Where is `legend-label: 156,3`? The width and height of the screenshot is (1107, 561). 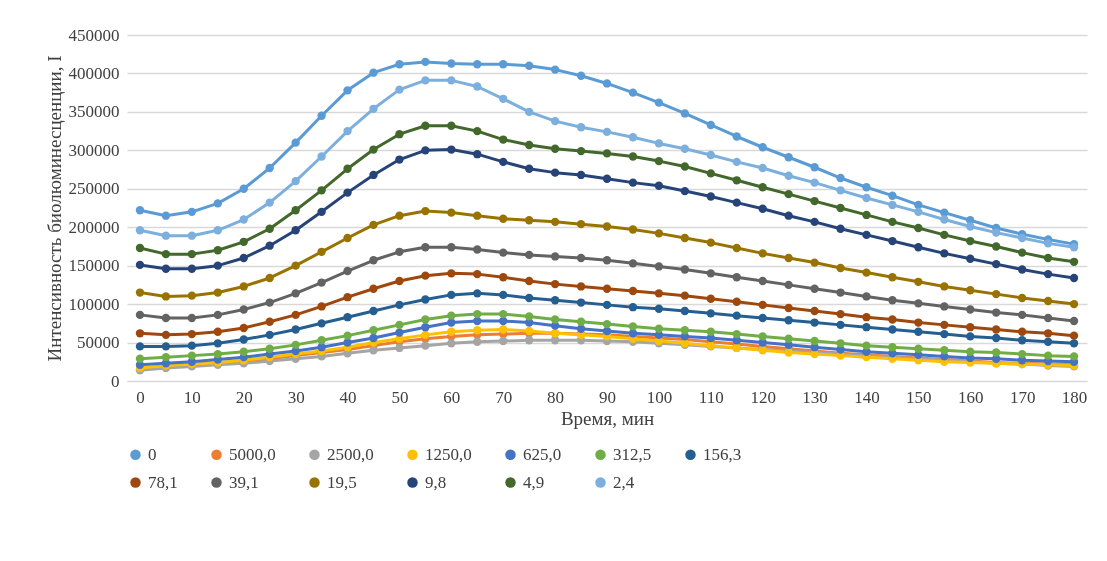 legend-label: 156,3 is located at coordinates (722, 454).